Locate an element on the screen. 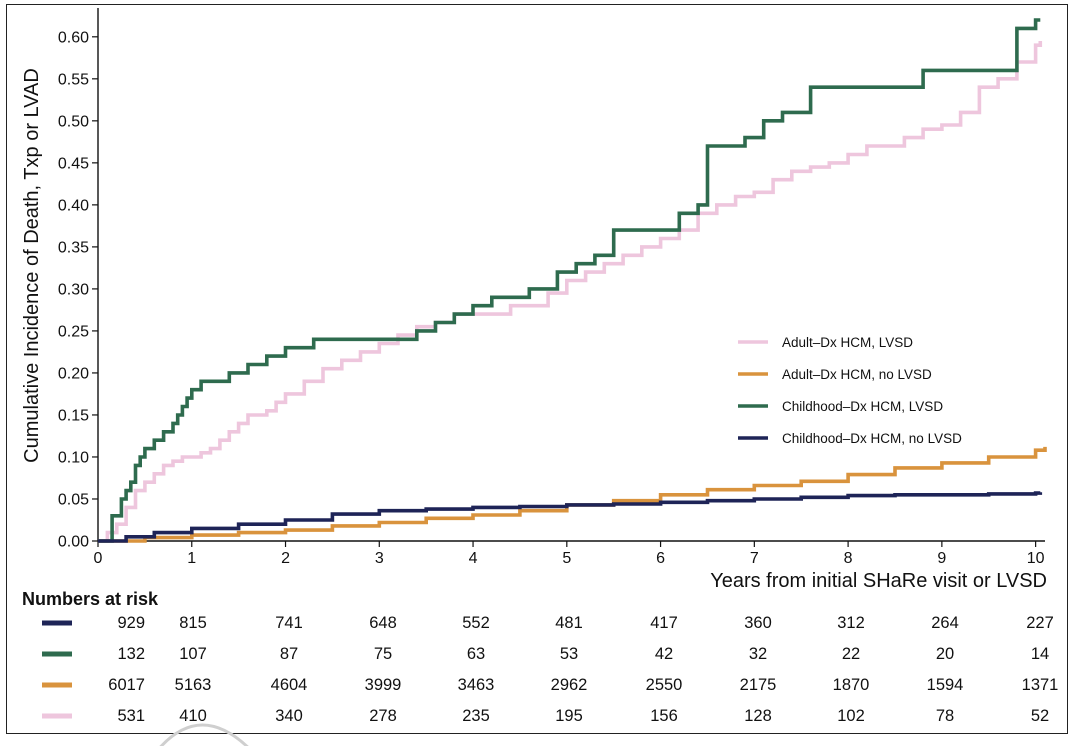 Image resolution: width=1077 pixels, height=746 pixels. x-tick-label: 4 is located at coordinates (473, 558).